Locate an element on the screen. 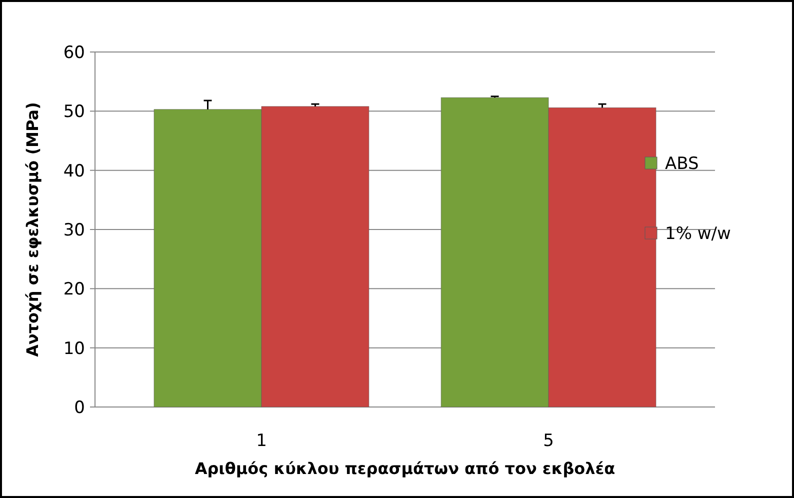  y-axis-title: Αντοχή σε εφελκυσμό (MPa) is located at coordinates (32, 229).